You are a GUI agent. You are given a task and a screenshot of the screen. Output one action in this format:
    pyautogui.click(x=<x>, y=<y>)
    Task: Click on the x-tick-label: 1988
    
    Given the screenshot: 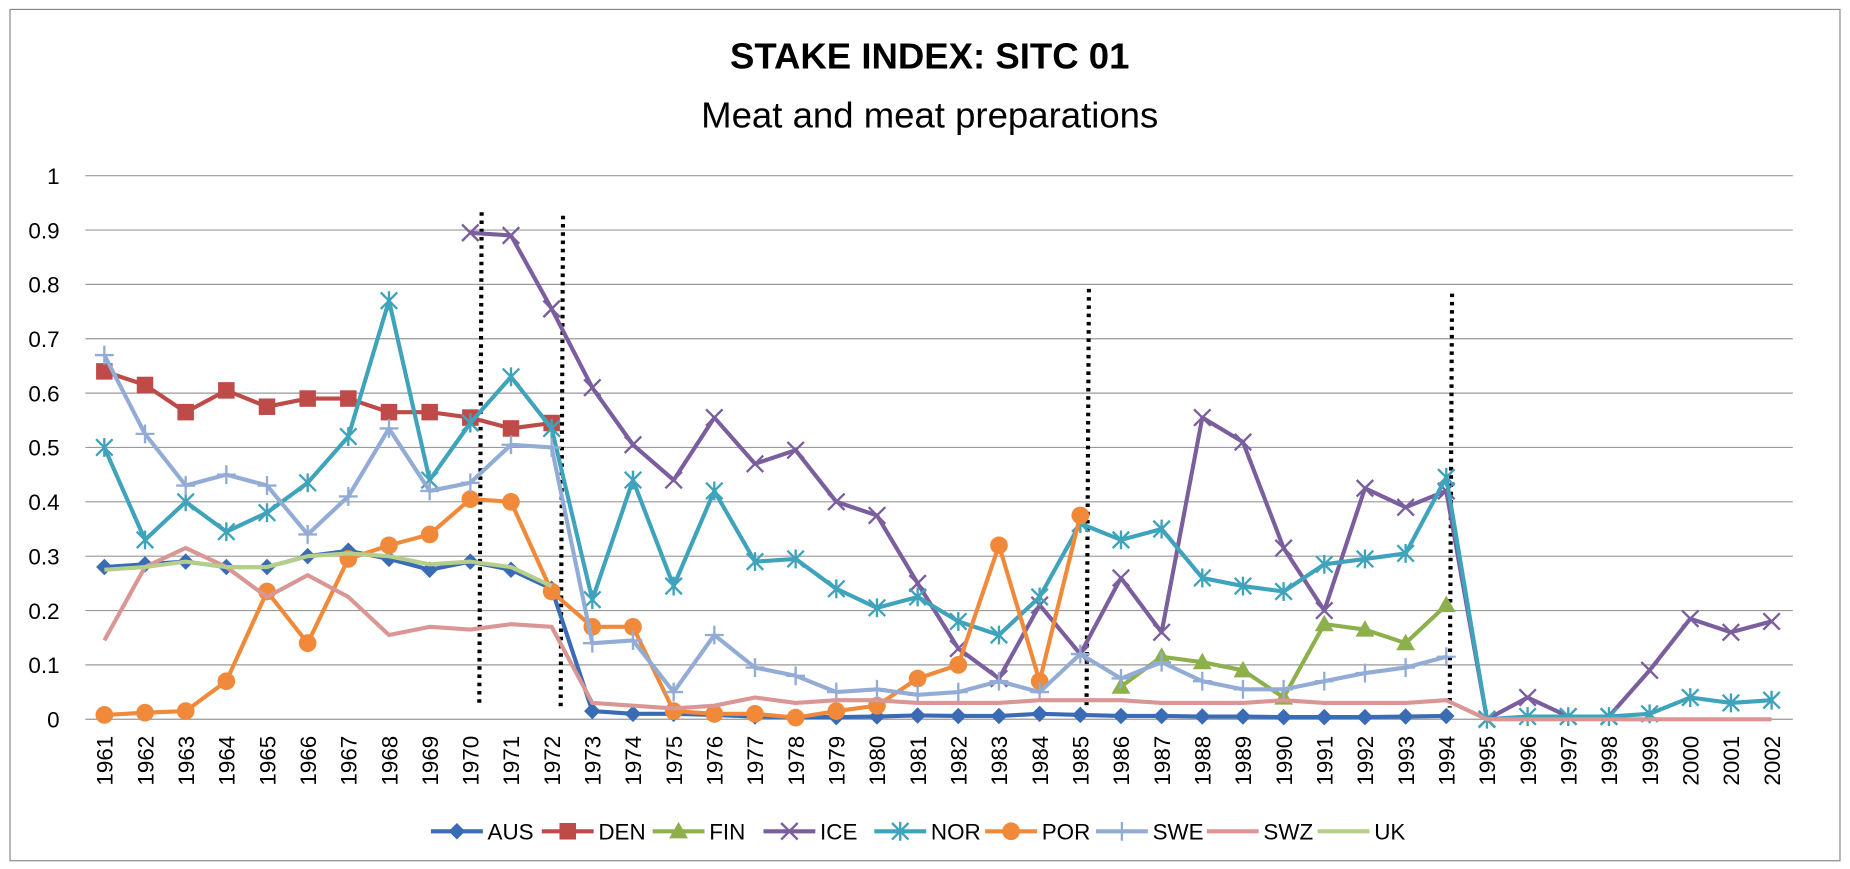 What is the action you would take?
    pyautogui.click(x=1203, y=761)
    